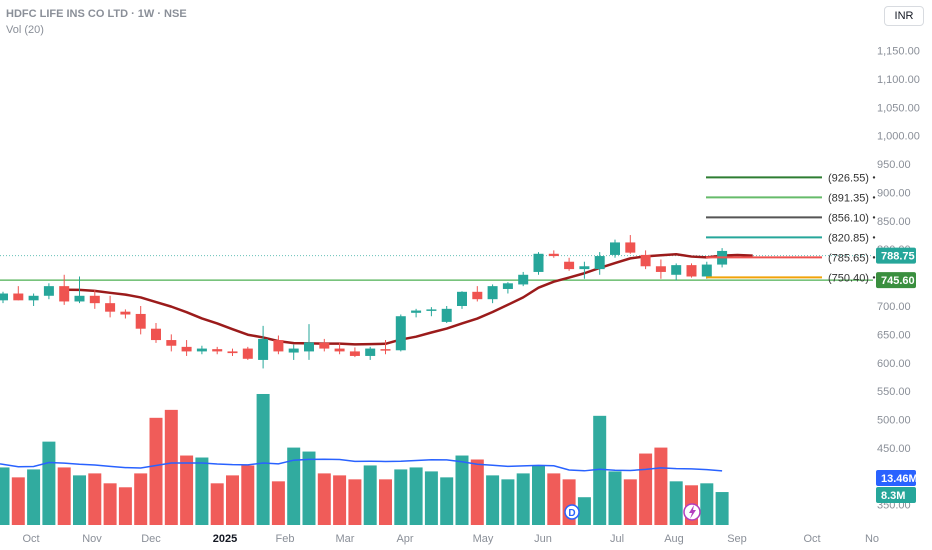  Describe the element at coordinates (96, 14) in the screenshot. I see `chart-title: HDFC LIFE INS CO LTD · 1W · NSE` at that location.